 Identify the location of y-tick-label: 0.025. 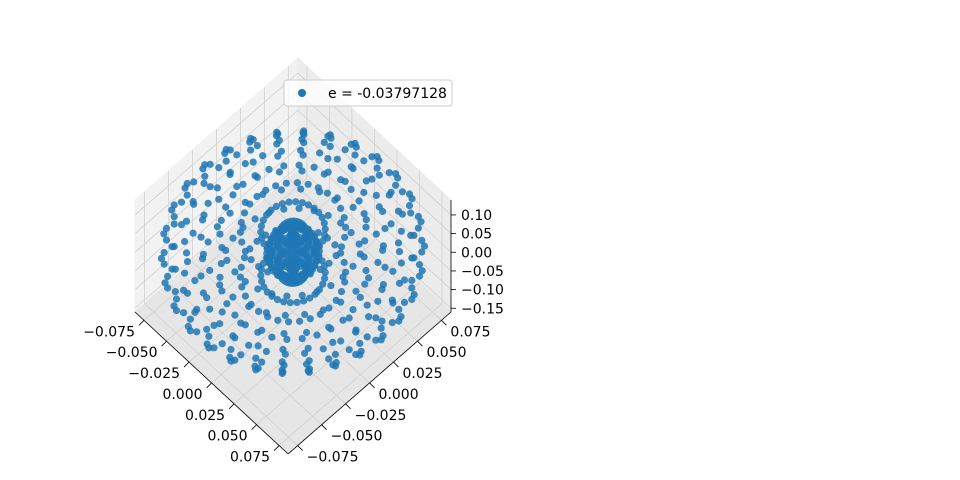
(423, 374).